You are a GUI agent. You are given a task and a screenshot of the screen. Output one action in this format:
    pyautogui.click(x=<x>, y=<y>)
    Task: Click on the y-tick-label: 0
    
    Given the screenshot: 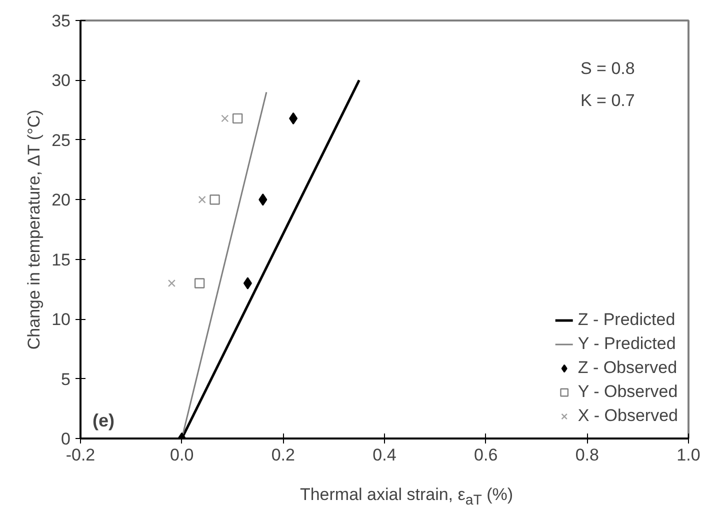 What is the action you would take?
    pyautogui.click(x=66, y=439)
    